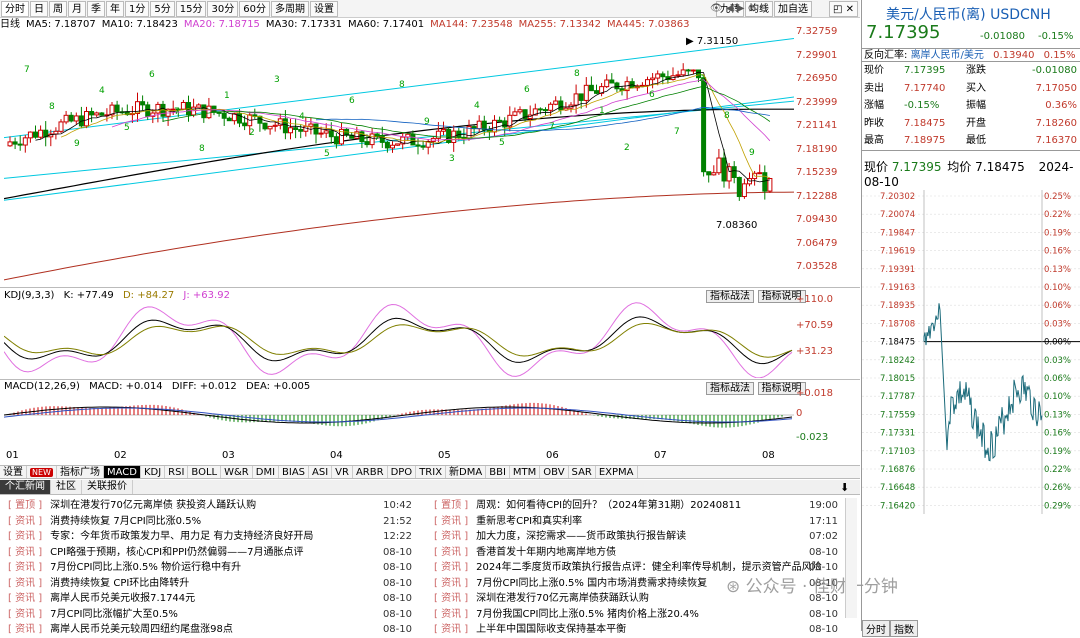 The image size is (1080, 638). I want to click on news-item: [ 资讯 ] 7月CPI同比涨幅扩大至0.5% 08-10, so click(210, 615).